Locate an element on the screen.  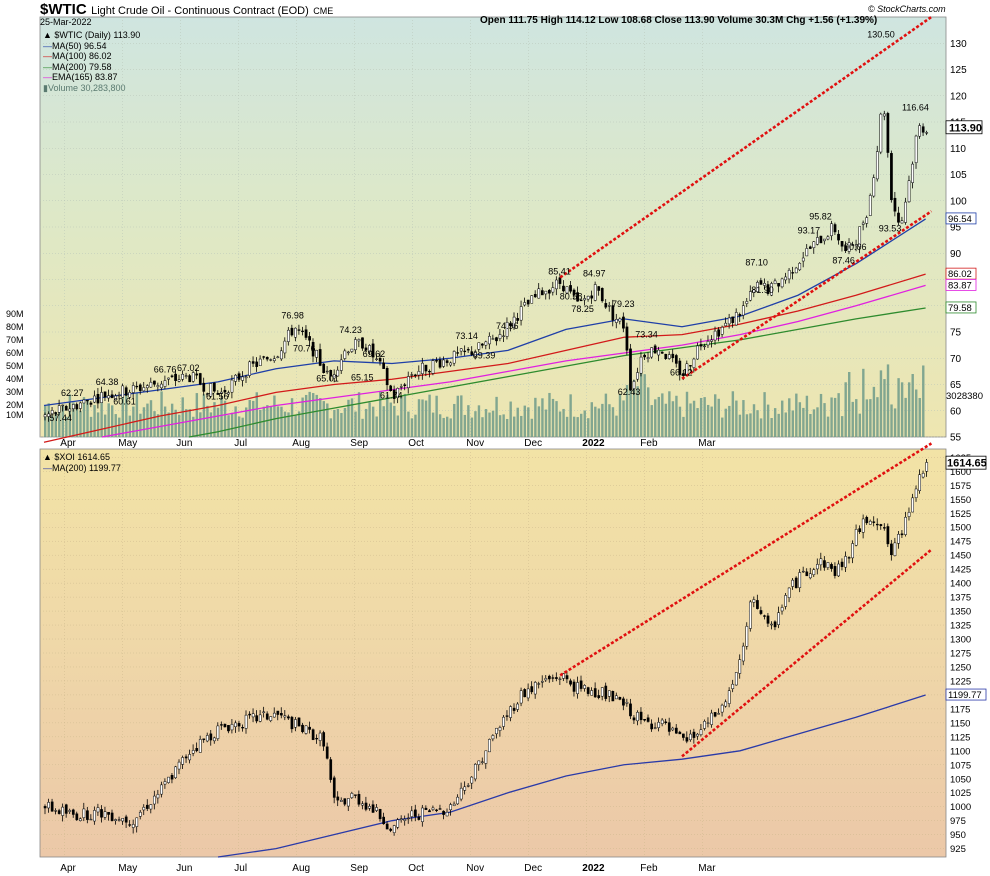
y-tick-label: 1500 is located at coordinates (960, 528).